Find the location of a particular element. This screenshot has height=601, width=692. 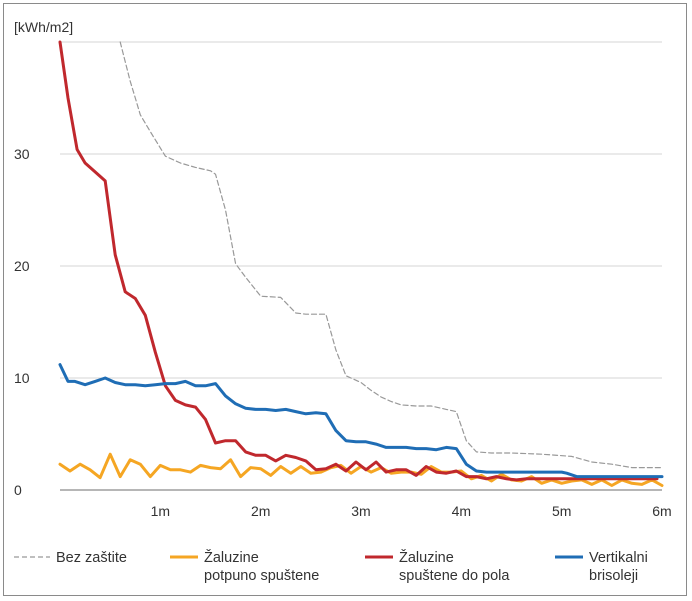

x-tick-label: 5m is located at coordinates (561, 511).